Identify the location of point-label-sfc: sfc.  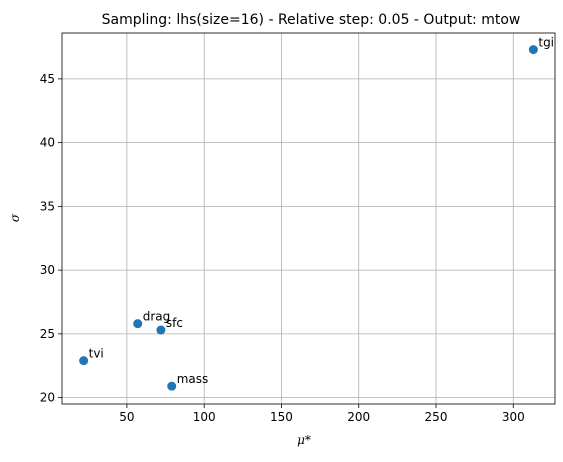
(174, 323).